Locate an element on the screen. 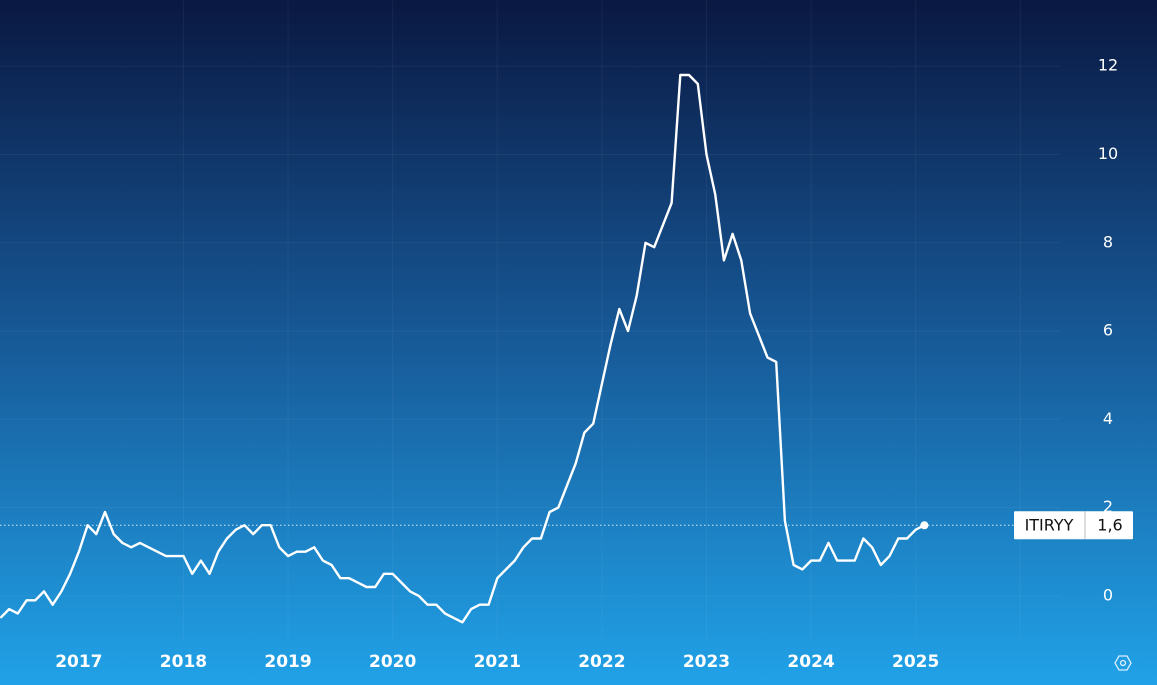  series-name-label: ITIRYY is located at coordinates (1049, 525).